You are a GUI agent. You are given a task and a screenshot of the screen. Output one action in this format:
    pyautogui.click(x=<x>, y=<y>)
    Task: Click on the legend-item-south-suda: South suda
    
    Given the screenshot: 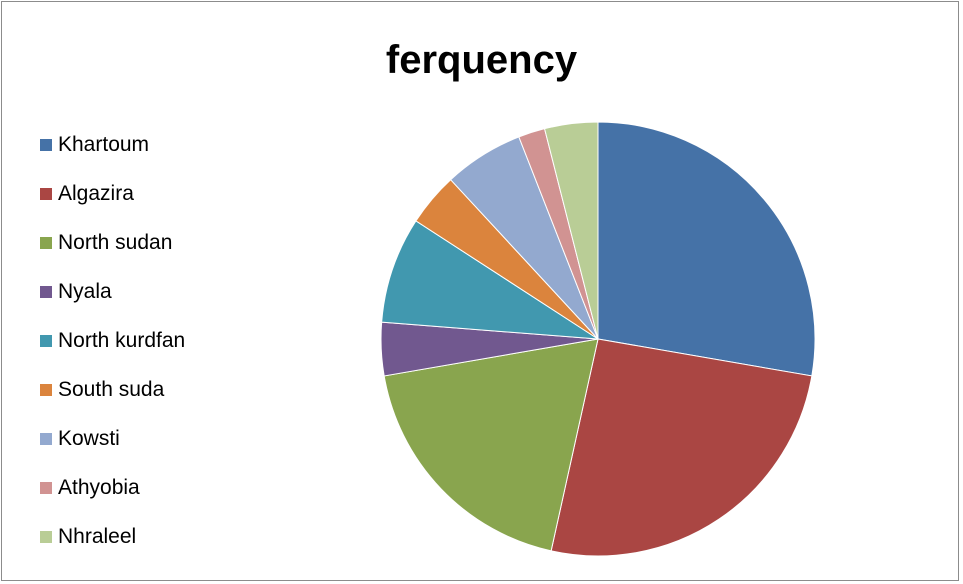 What is the action you would take?
    pyautogui.click(x=150, y=390)
    